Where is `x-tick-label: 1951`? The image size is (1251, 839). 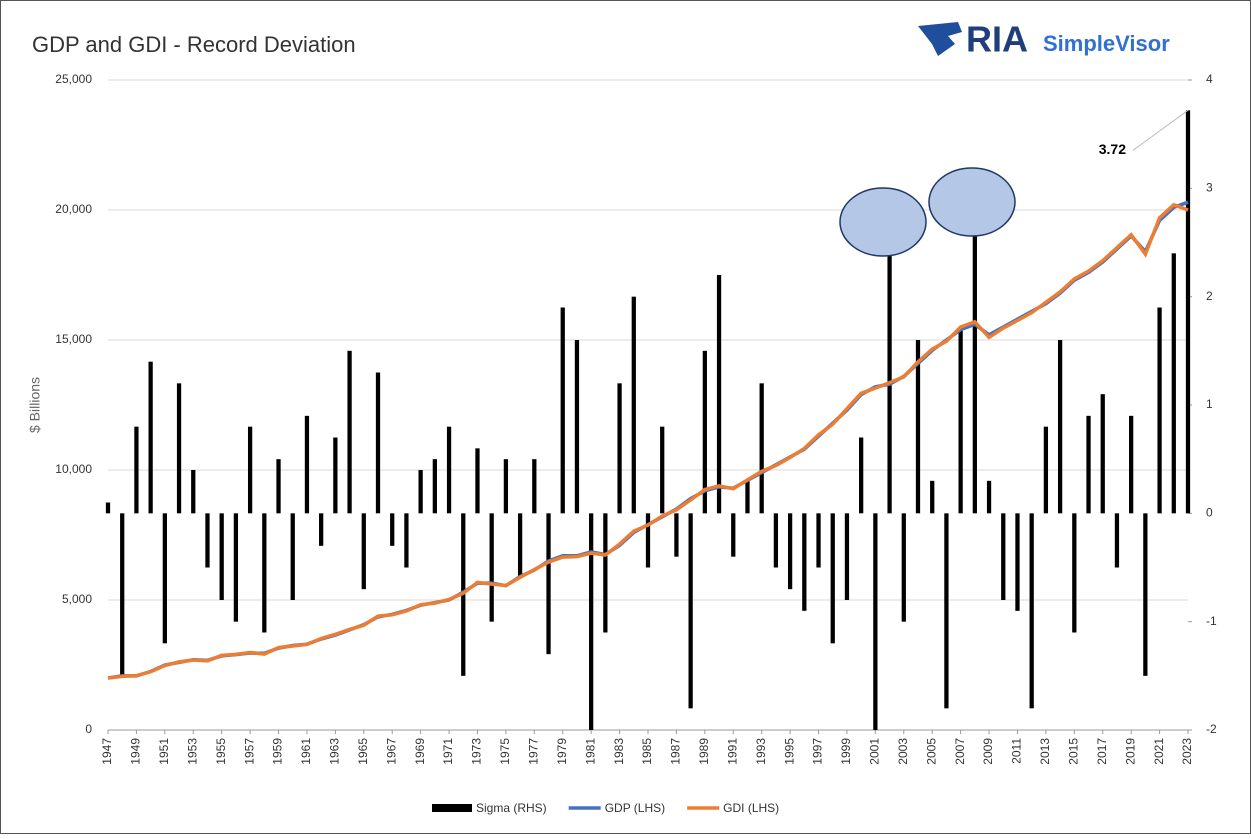
x-tick-label: 1951 is located at coordinates (164, 751).